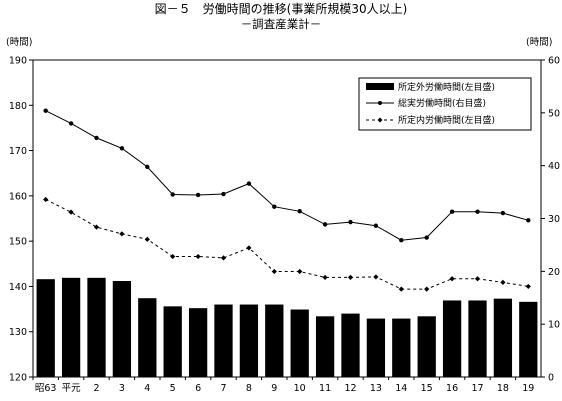 The width and height of the screenshot is (562, 401). Describe the element at coordinates (173, 388) in the screenshot. I see `x-tick-label: 5` at that location.